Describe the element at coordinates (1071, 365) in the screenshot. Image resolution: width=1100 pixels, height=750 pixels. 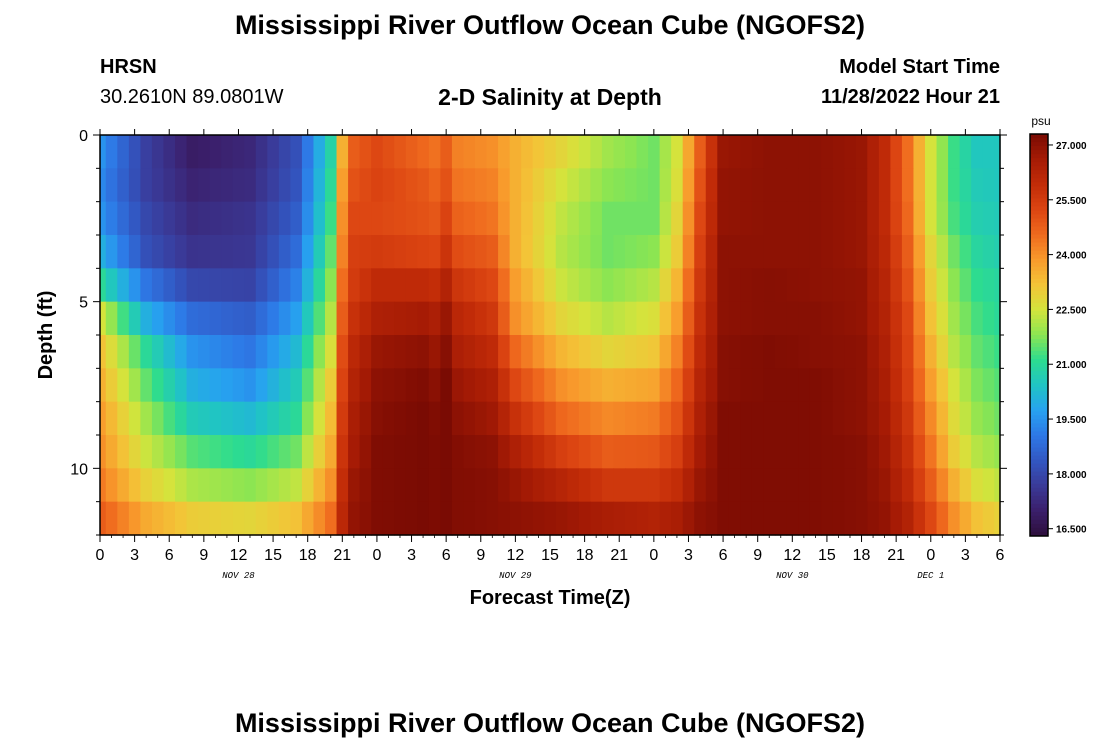
I see `colorbar-tick-label: 21.000` at that location.